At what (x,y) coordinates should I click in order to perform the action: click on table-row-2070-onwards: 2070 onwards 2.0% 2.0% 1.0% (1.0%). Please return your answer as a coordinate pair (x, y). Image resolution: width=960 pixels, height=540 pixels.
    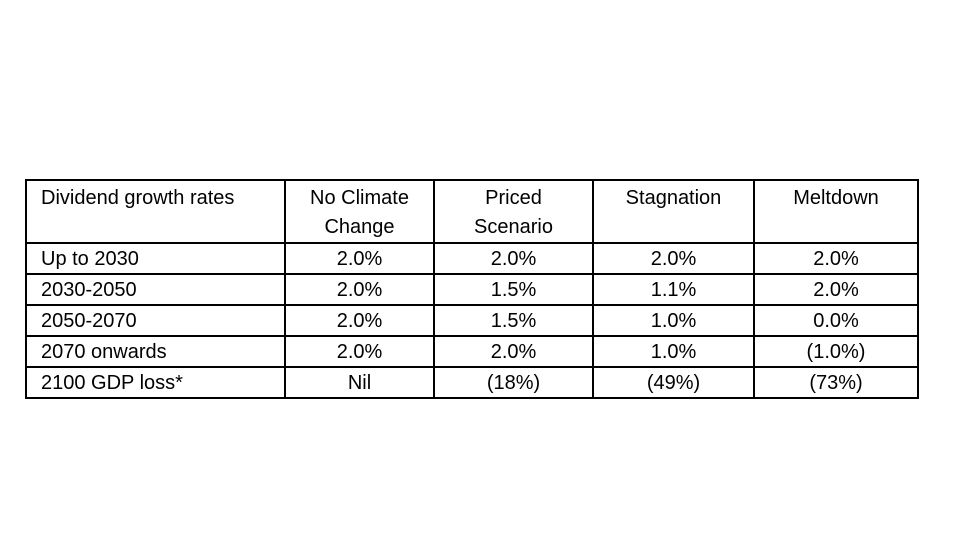
    Looking at the image, I should click on (472, 351).